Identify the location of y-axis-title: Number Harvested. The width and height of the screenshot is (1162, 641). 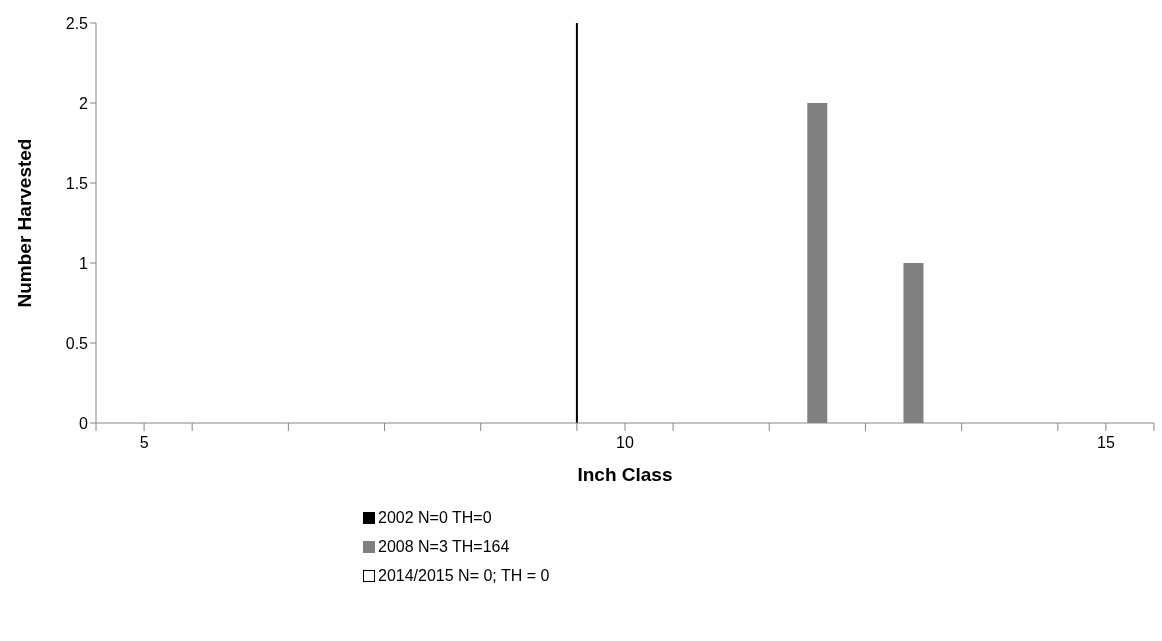
(24, 223).